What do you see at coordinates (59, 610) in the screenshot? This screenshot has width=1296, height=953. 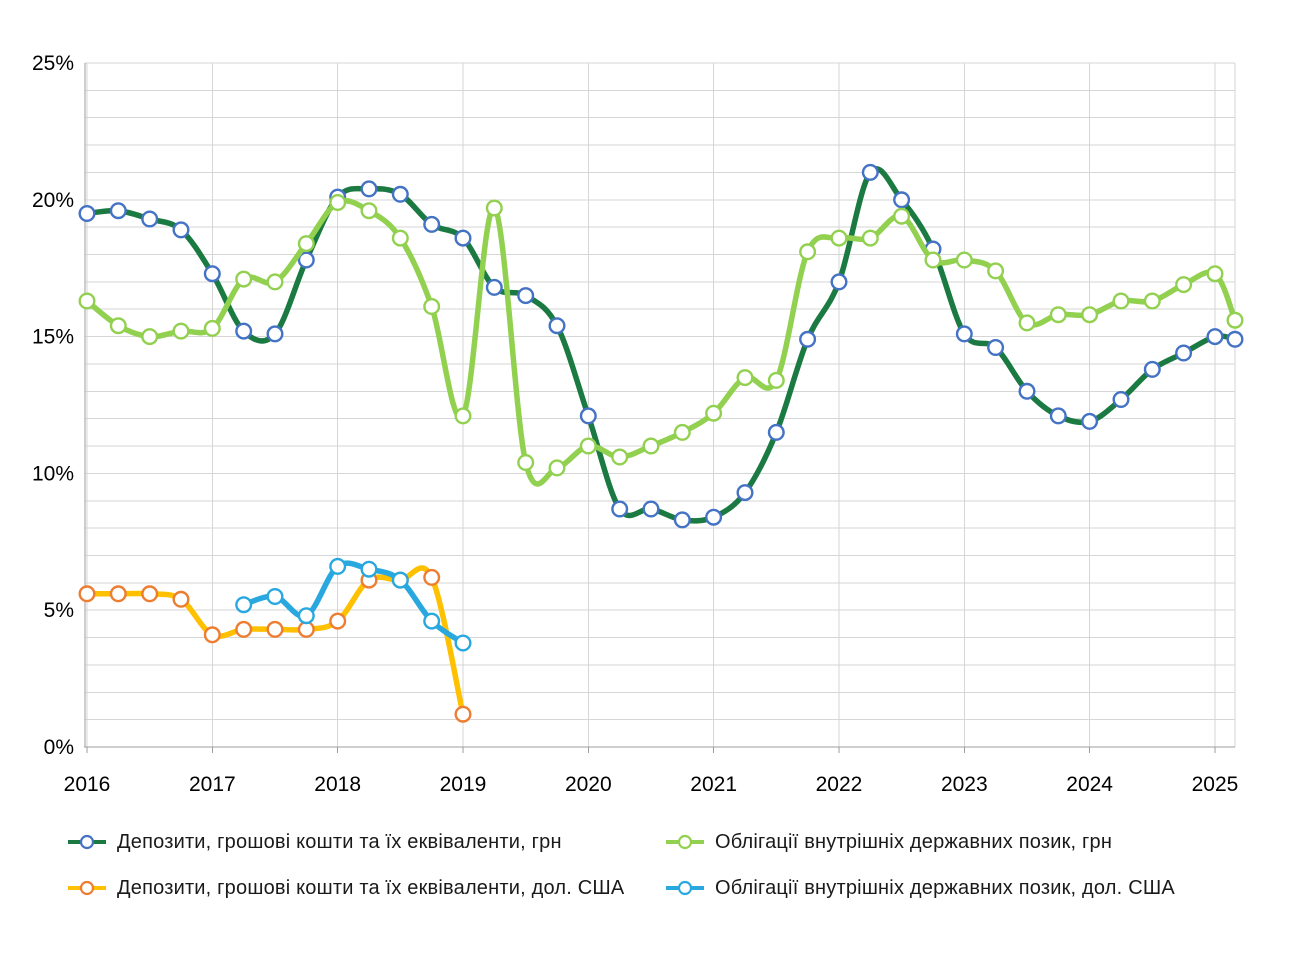 I see `y-tick-label: 5%` at bounding box center [59, 610].